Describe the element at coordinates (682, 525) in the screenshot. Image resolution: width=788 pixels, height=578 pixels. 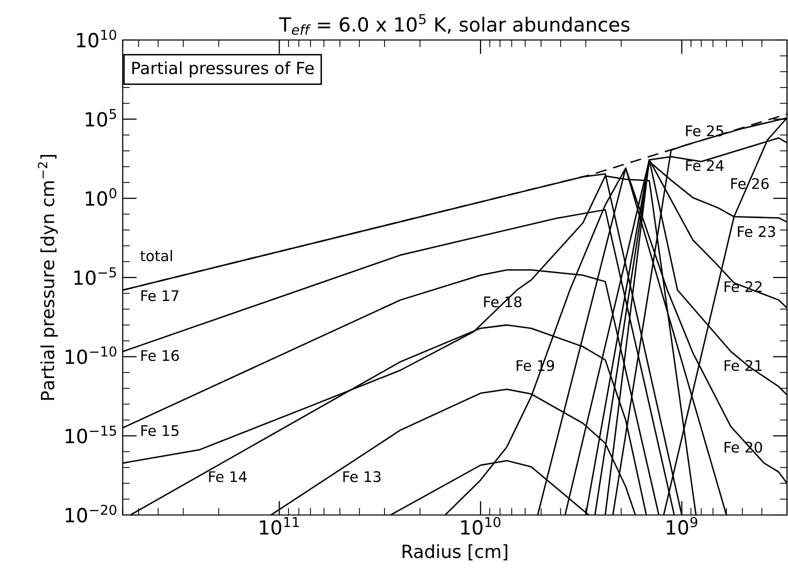
I see `x-tick-label: 10$^{9}$` at that location.